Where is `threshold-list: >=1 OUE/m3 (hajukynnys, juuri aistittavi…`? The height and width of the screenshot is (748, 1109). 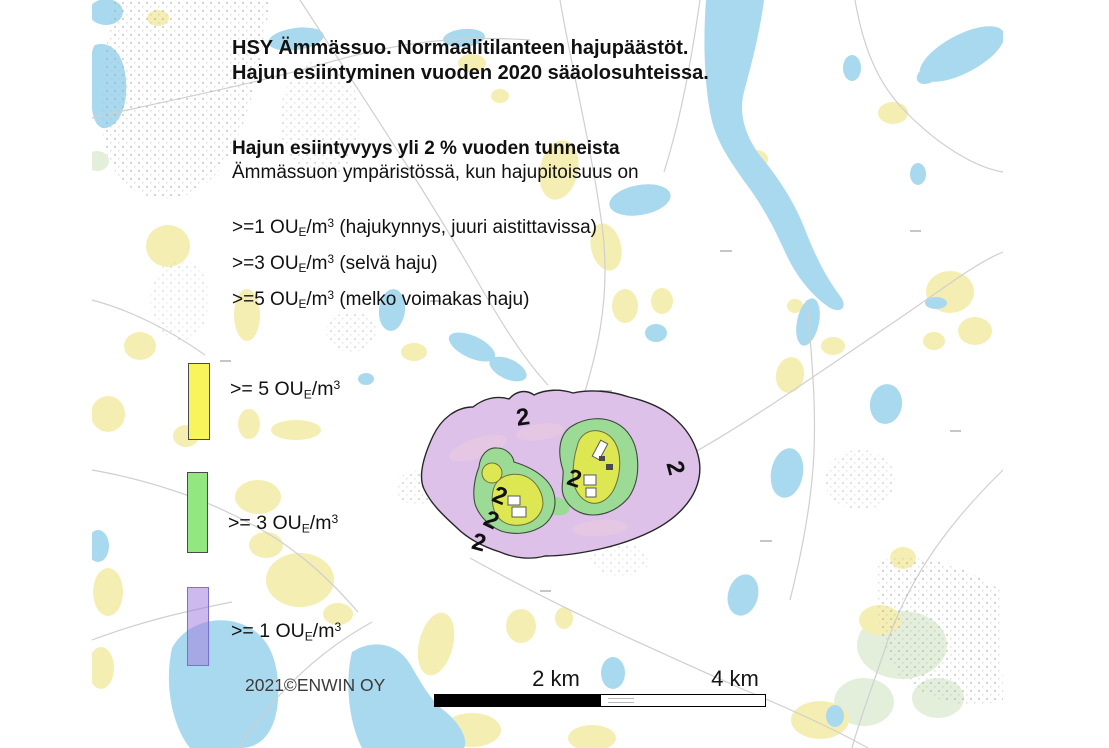 threshold-list: >=1 OUE/m3 (hajukynnys, juuri aistittavi… is located at coordinates (414, 264).